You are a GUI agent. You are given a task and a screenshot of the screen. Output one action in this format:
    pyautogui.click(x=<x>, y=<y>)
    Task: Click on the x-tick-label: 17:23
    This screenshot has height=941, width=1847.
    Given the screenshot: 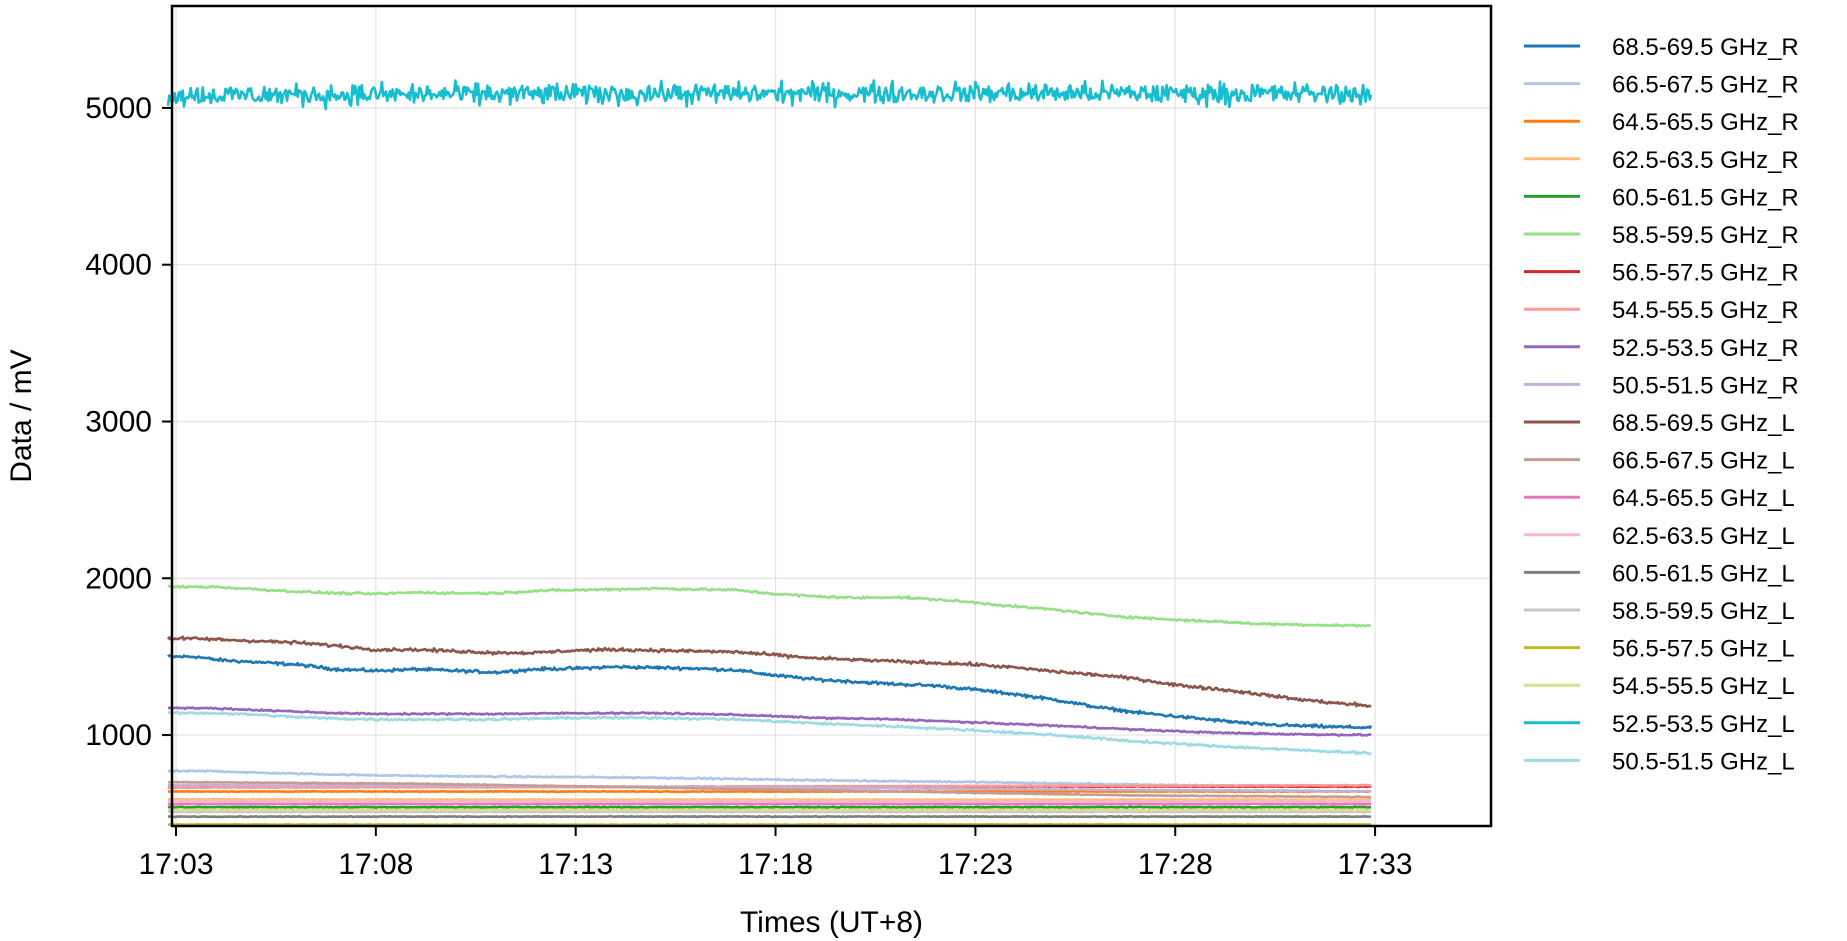 What is the action you would take?
    pyautogui.click(x=975, y=864)
    